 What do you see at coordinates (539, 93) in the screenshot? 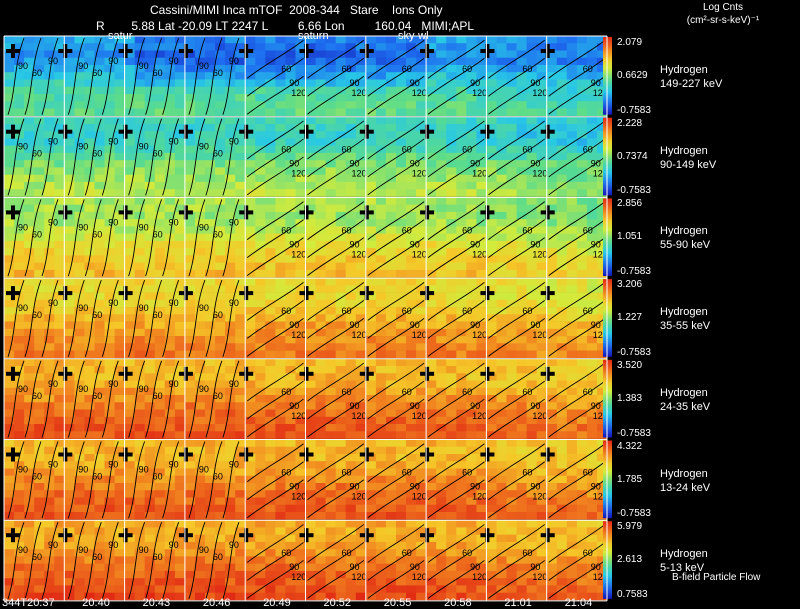
I see `contour-label: 120` at bounding box center [539, 93].